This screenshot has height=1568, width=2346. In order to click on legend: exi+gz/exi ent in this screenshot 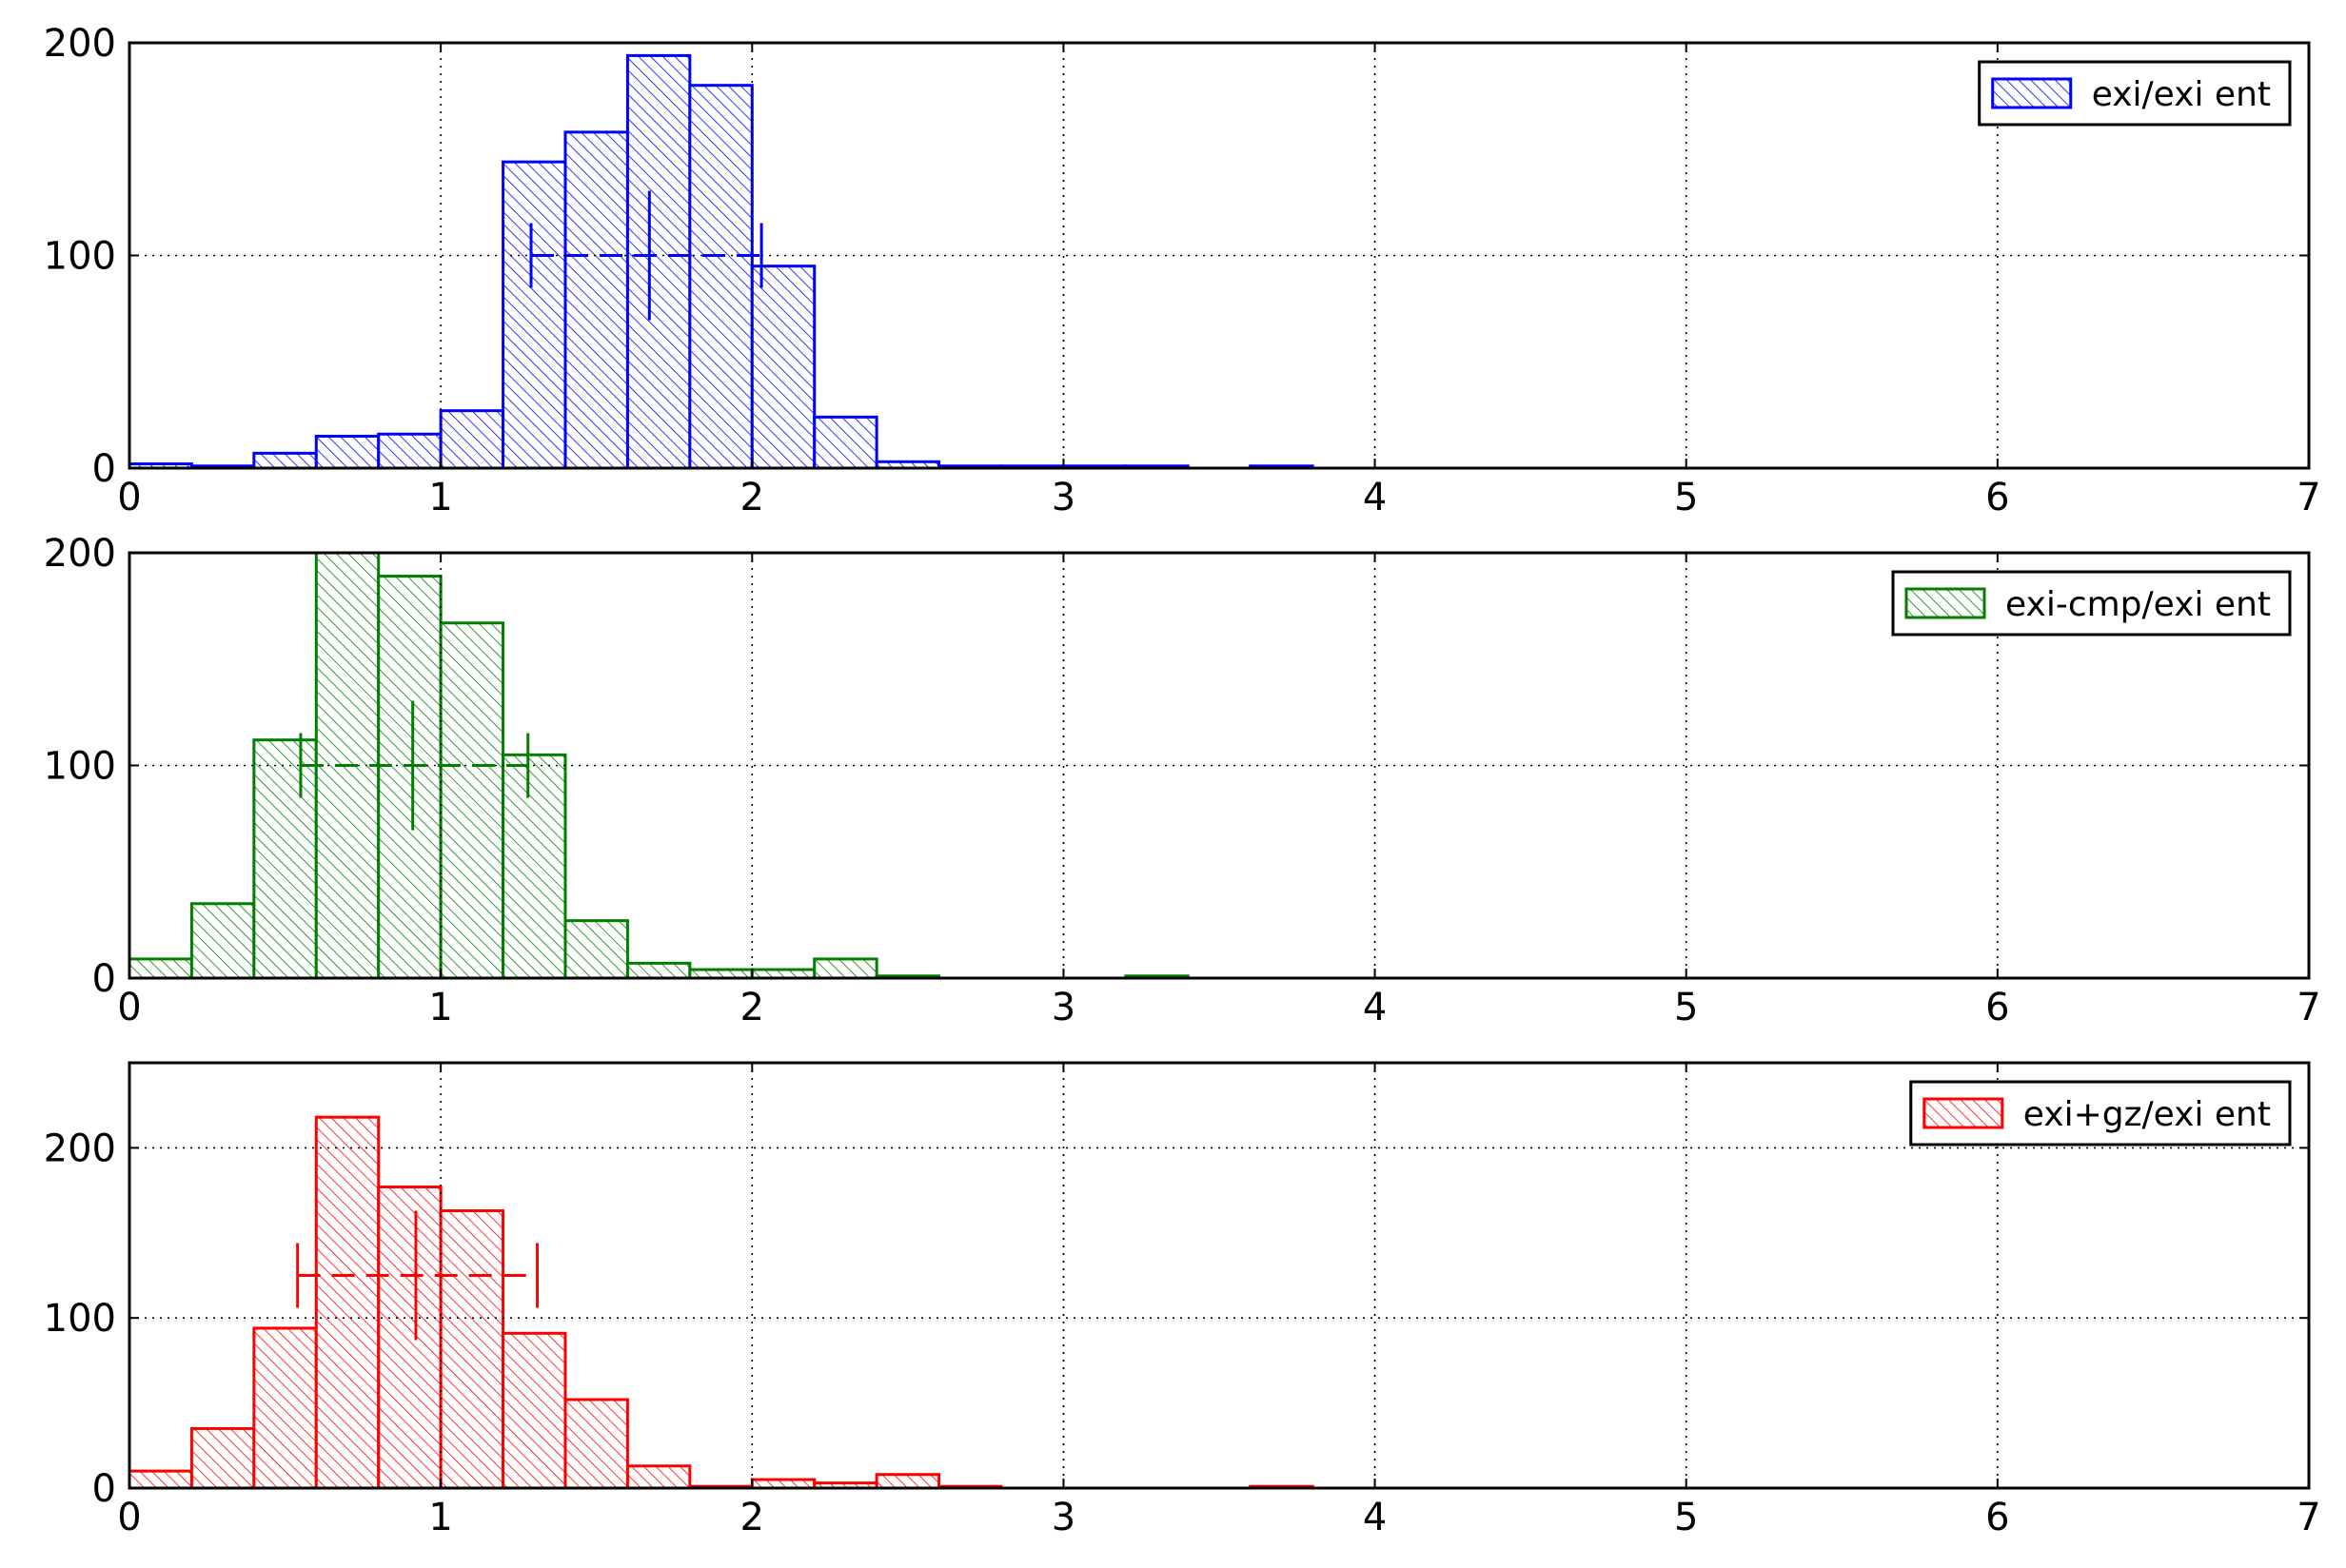, I will do `click(2100, 1113)`.